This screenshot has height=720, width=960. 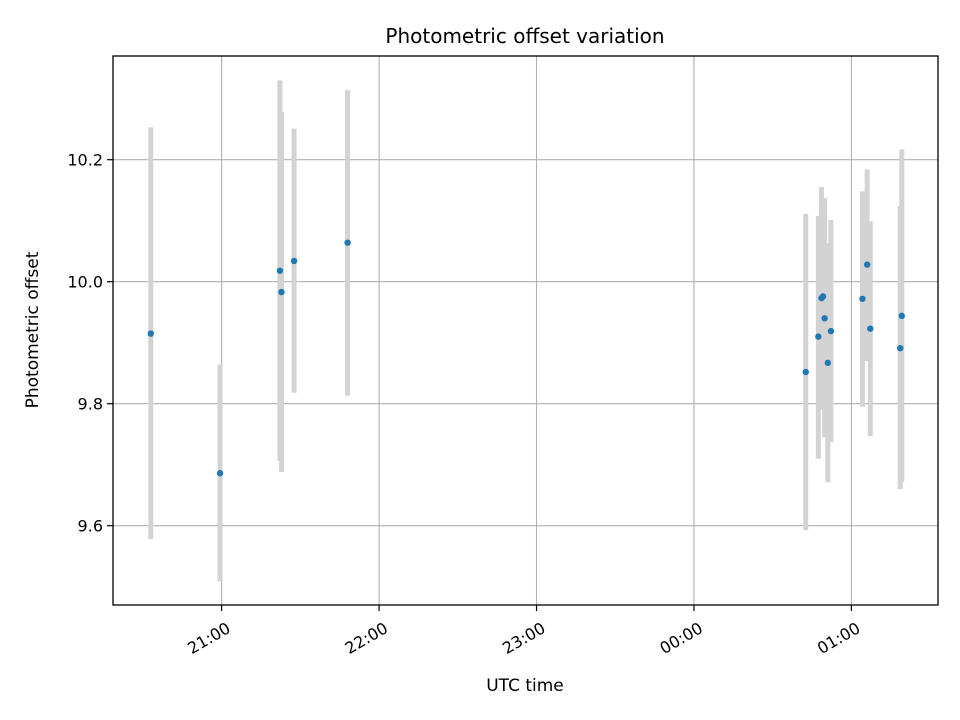 I want to click on y-tick-label: 9.6, so click(x=90, y=526).